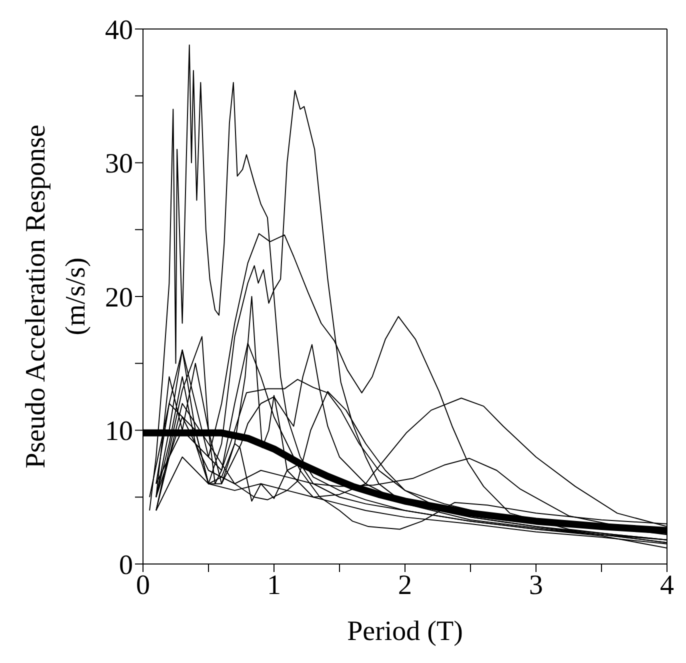 The image size is (686, 663). I want to click on y-tick-label: 20, so click(119, 298).